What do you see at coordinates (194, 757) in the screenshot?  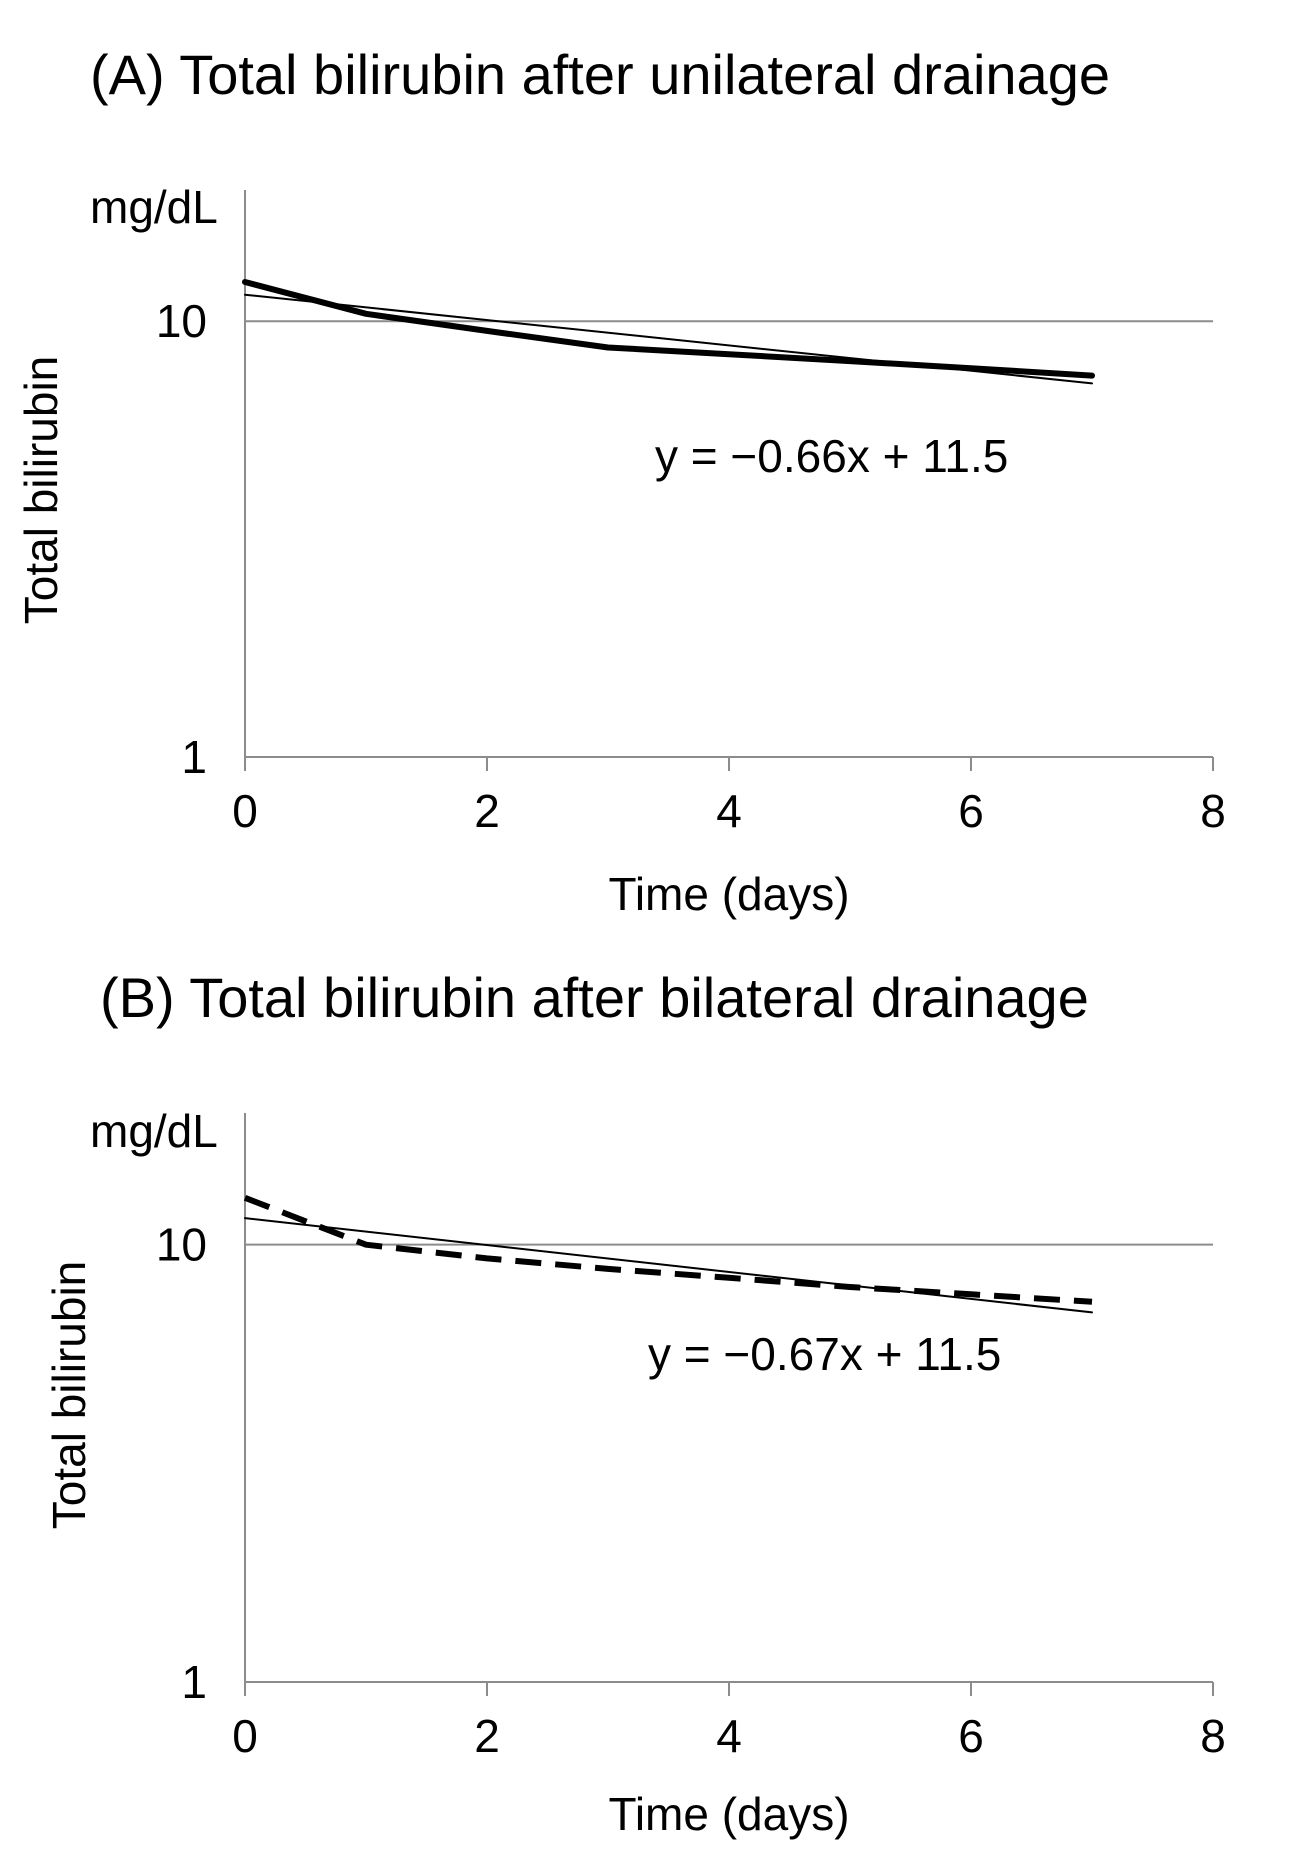 I see `panel-a-y-tick-label: 1` at bounding box center [194, 757].